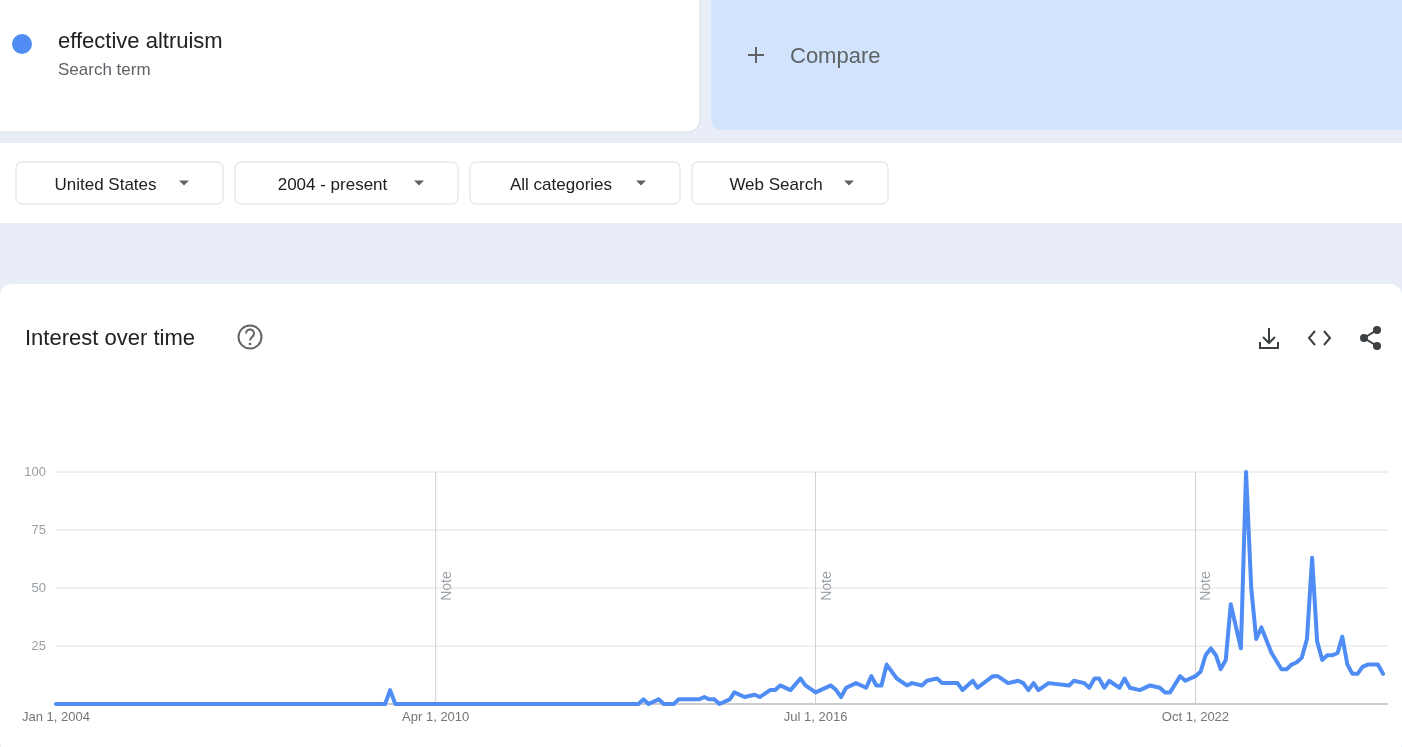 The width and height of the screenshot is (1402, 747). I want to click on x-tick-label: Jan 1, 2004, so click(56, 716).